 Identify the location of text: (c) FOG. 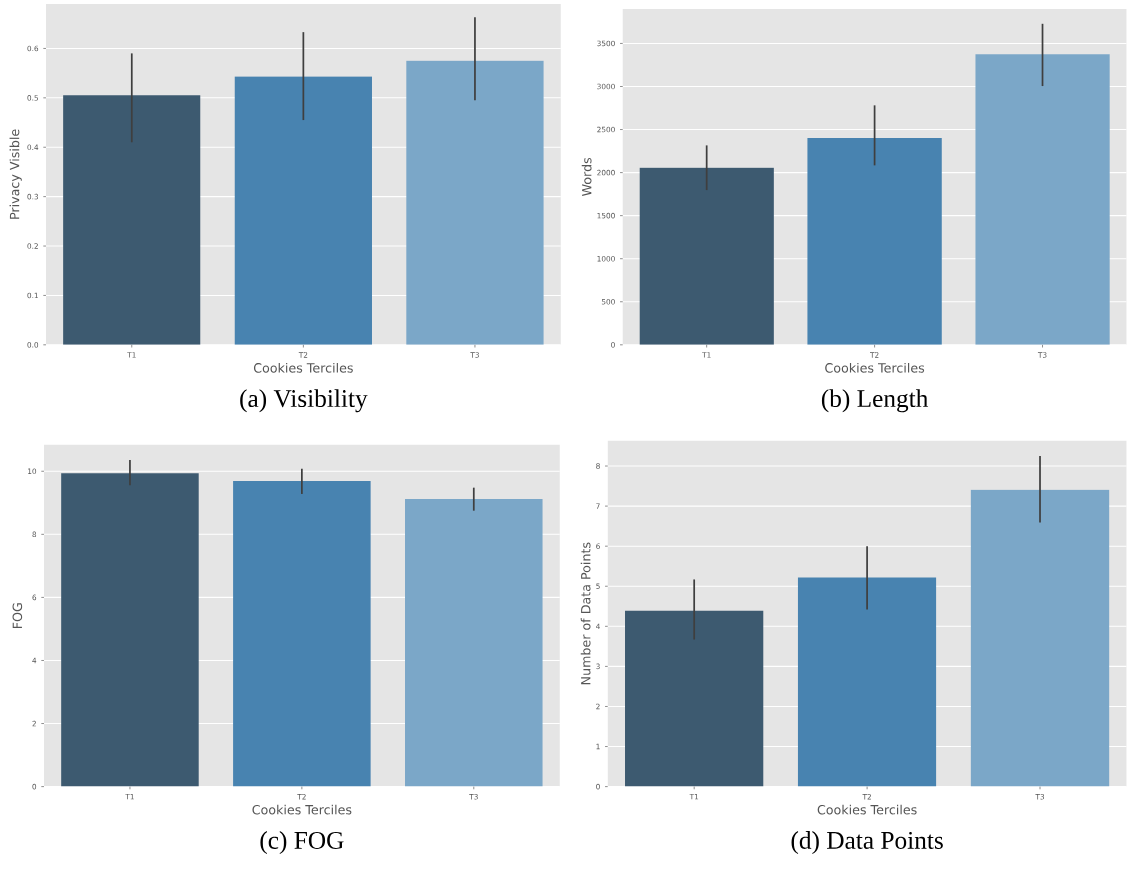
(302, 843).